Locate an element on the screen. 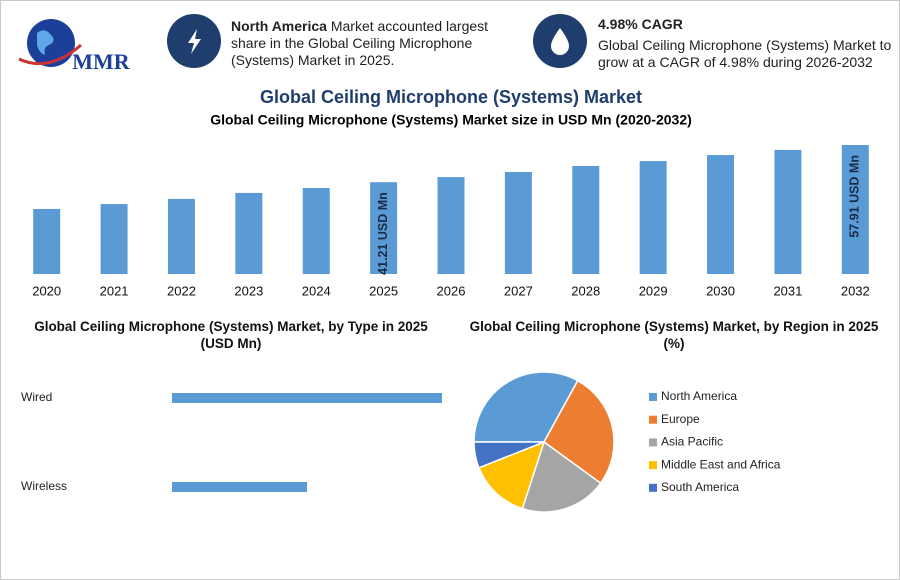 Image resolution: width=900 pixels, height=580 pixels. bolt-icon is located at coordinates (194, 41).